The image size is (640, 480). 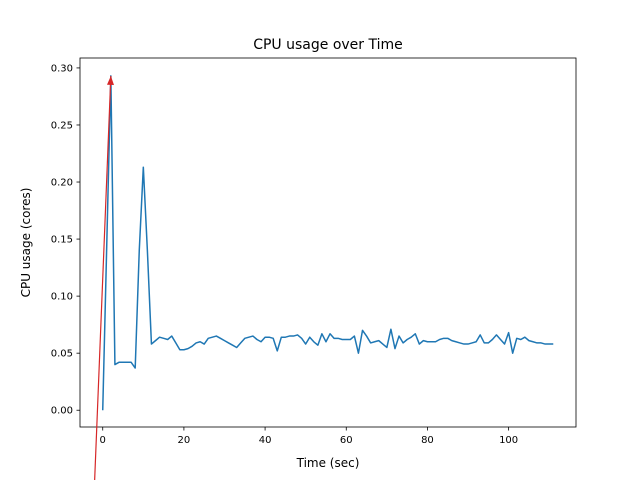 What do you see at coordinates (62, 297) in the screenshot?
I see `y-tick-label: 0.10` at bounding box center [62, 297].